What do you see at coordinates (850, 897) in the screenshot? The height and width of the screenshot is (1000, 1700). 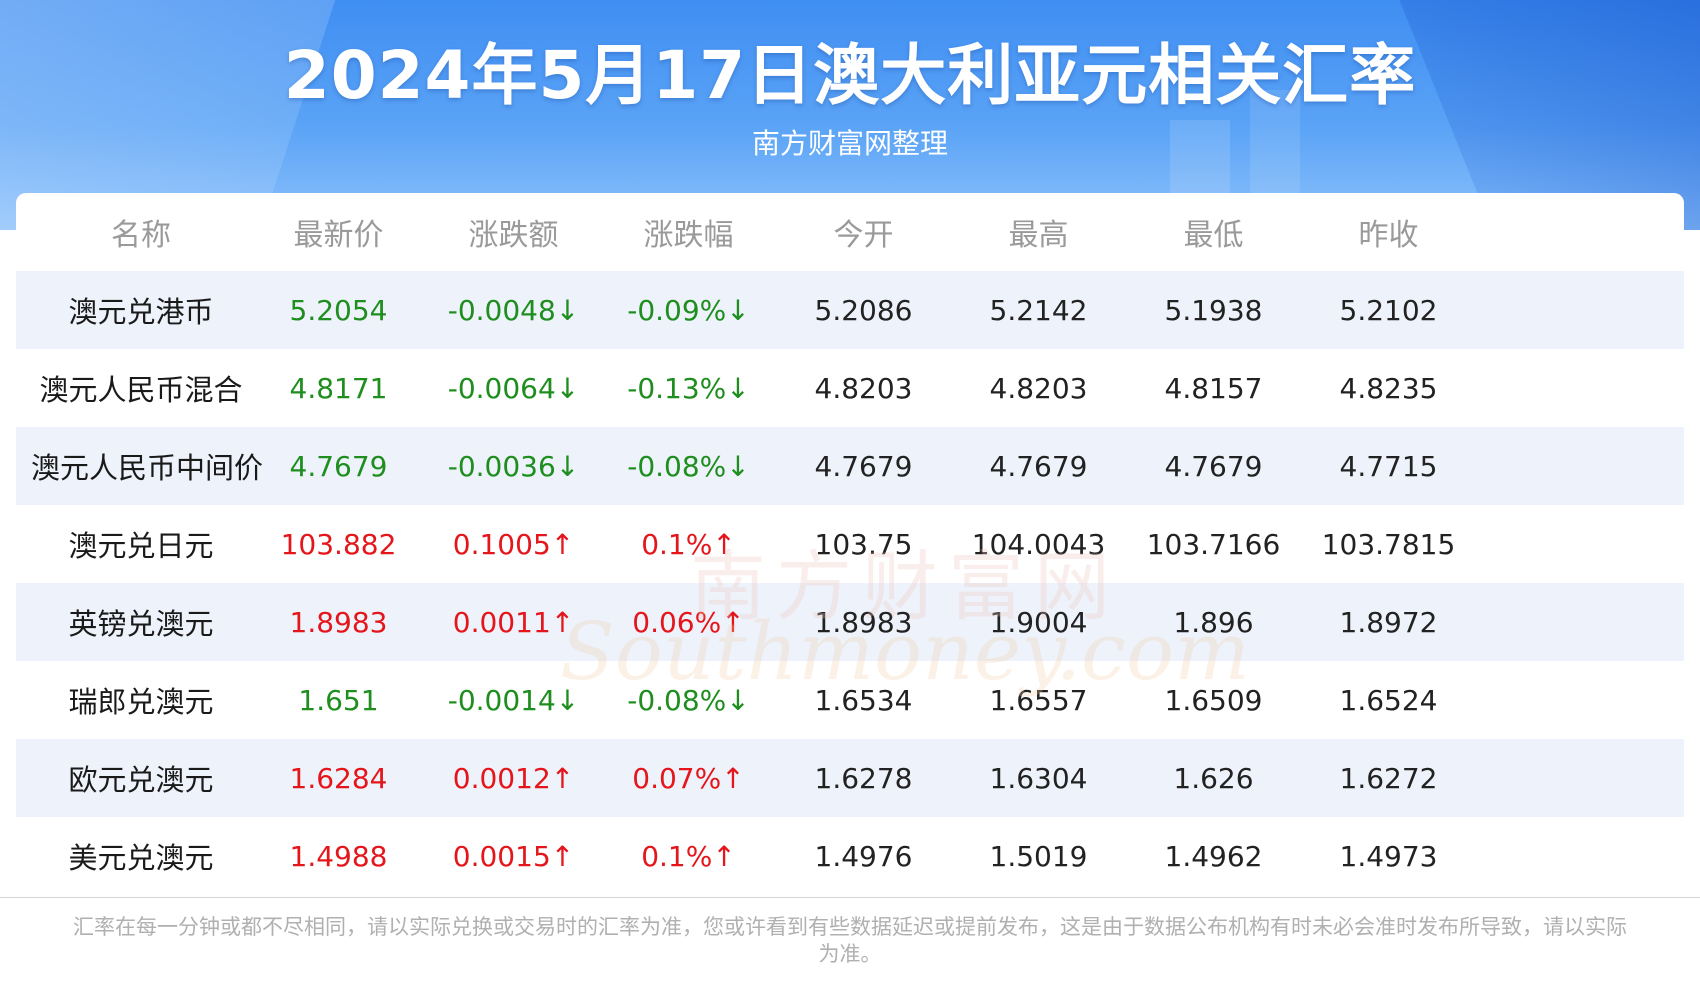 I see `footer-divider` at bounding box center [850, 897].